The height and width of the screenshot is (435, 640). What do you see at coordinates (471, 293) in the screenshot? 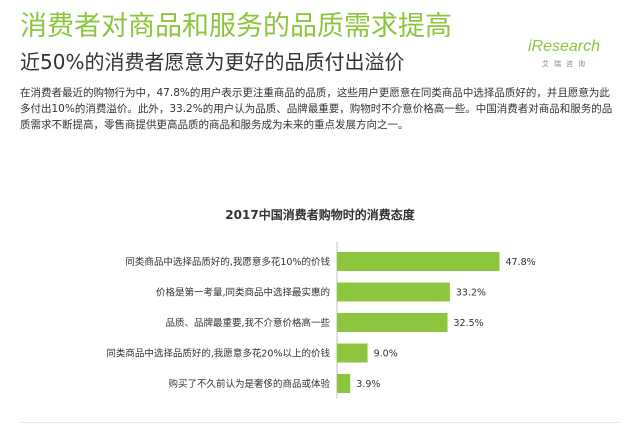
I see `value-label: 33.2%` at bounding box center [471, 293].